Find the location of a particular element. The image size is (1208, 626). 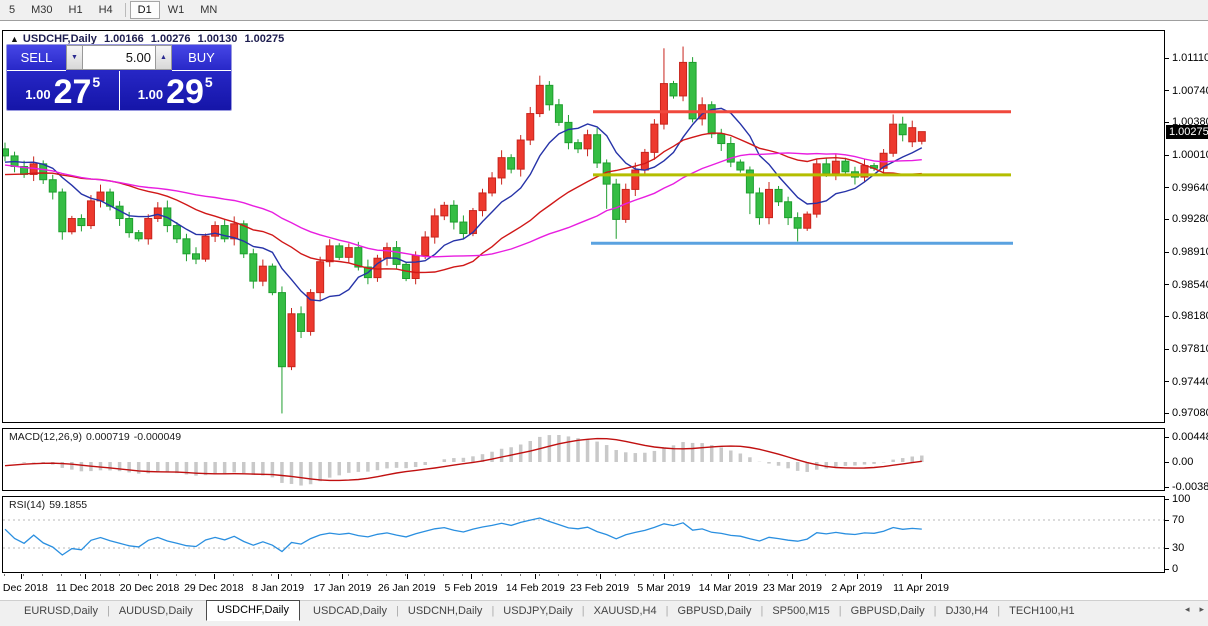

macd-panel: MACD(12,26,9) 0.000719 -0.000049 is located at coordinates (583, 459).